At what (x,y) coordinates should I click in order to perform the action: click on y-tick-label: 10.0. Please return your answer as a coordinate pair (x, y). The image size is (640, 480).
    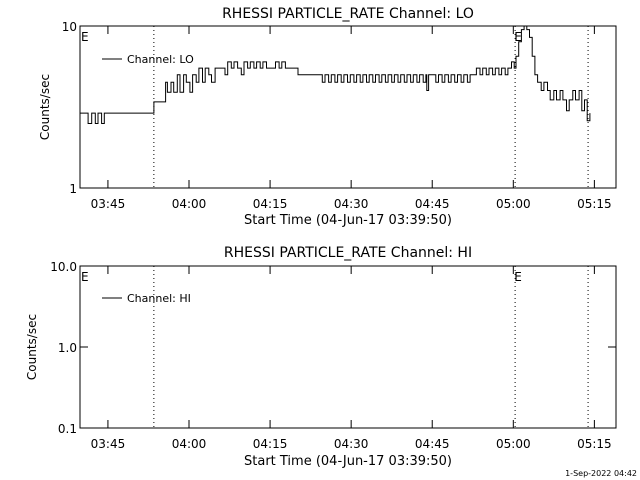
    Looking at the image, I should click on (63, 267).